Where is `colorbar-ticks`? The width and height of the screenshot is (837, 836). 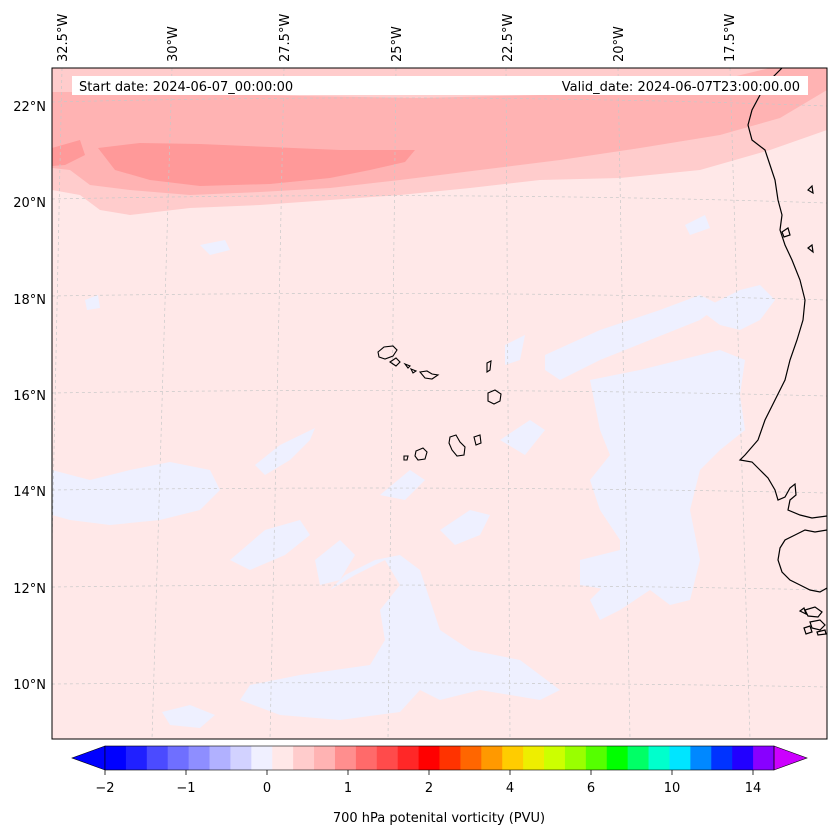
colorbar-ticks is located at coordinates (429, 772).